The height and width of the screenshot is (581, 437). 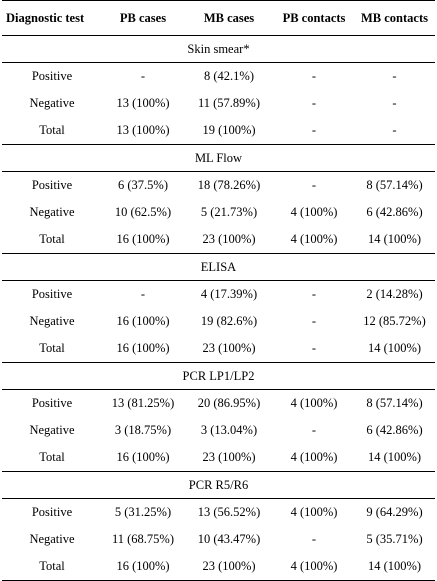 I want to click on table-cell: 12 (85.72%), so click(x=394, y=321).